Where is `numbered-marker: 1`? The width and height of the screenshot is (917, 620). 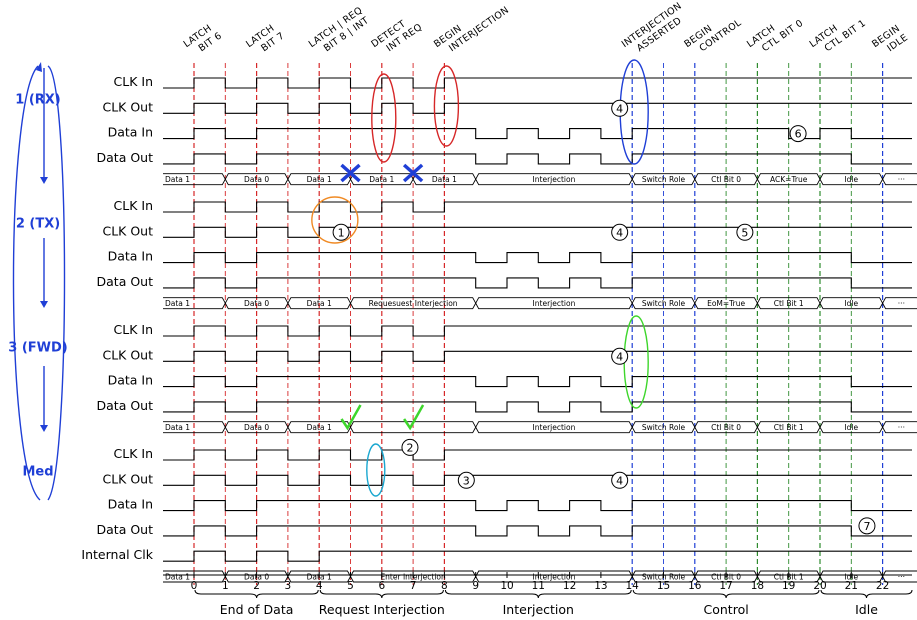
numbered-marker: 1 is located at coordinates (341, 232).